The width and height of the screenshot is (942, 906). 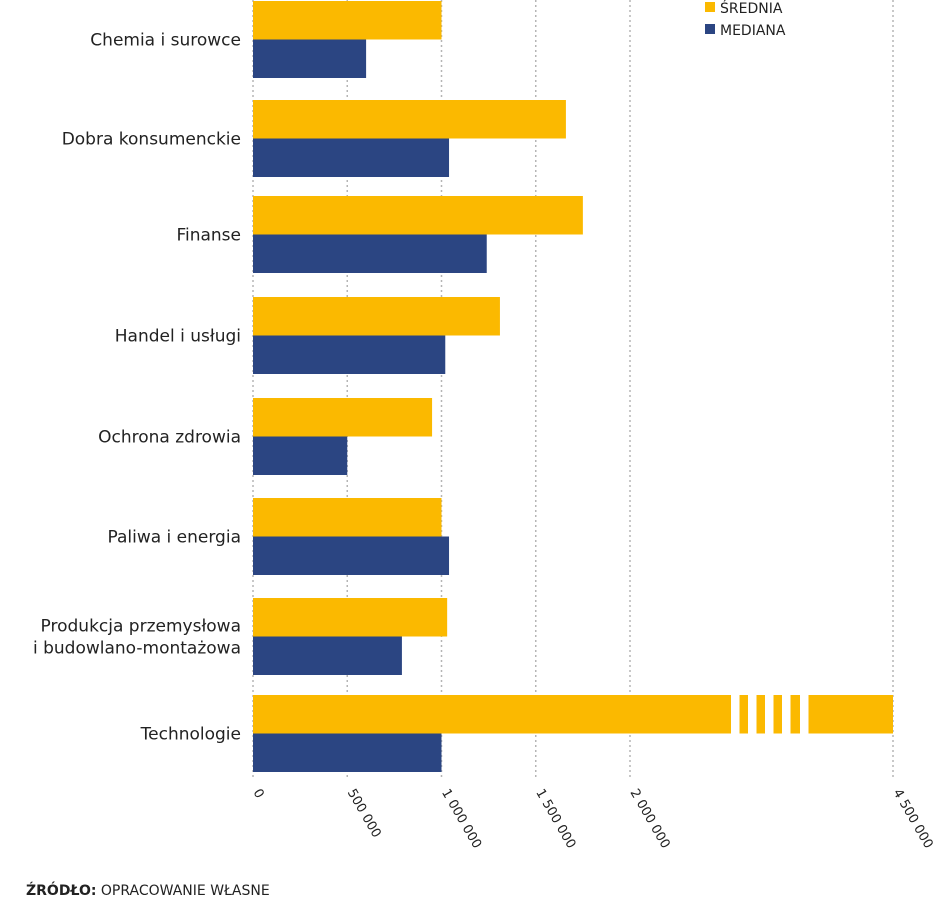 I want to click on legend: ŚREDNIA MEDIANA, so click(x=745, y=19).